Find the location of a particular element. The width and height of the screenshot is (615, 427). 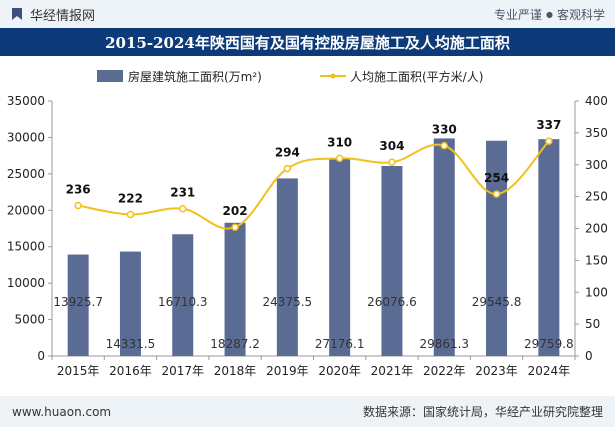

line-value-label: 330 is located at coordinates (444, 130).